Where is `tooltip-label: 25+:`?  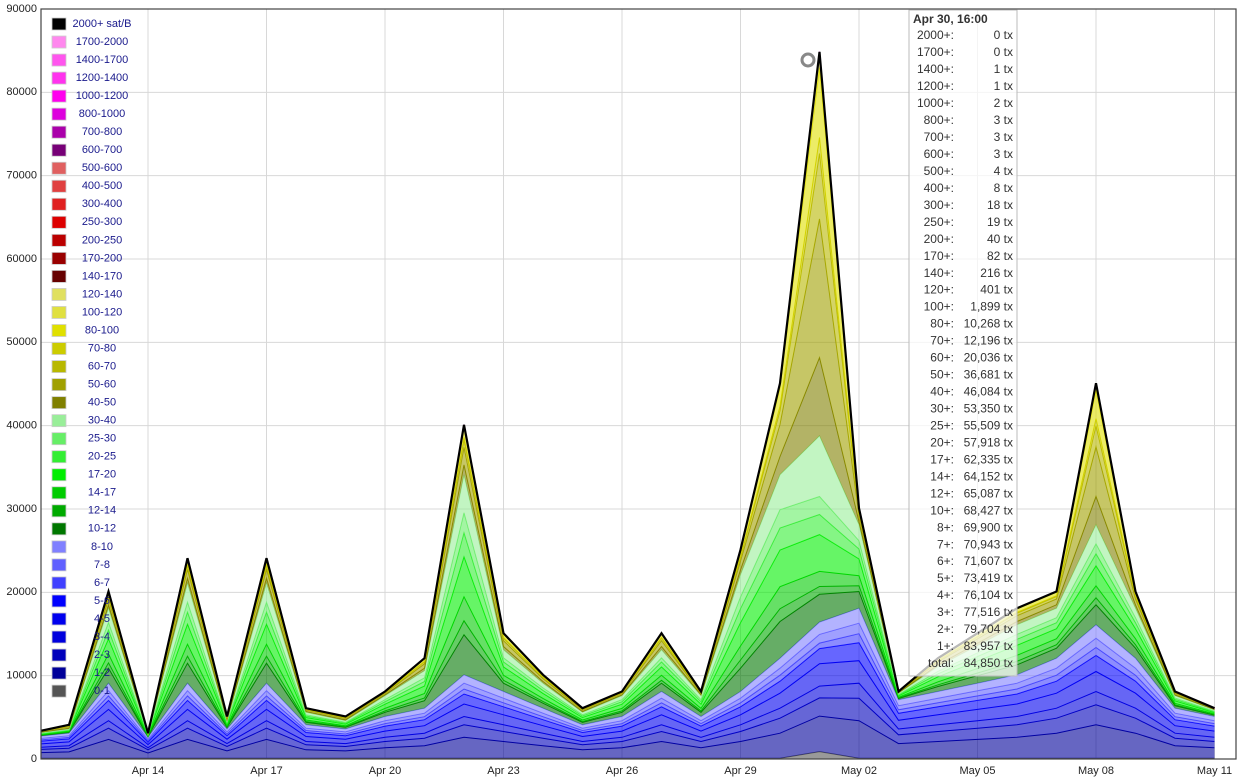
tooltip-label: 25+: is located at coordinates (942, 425).